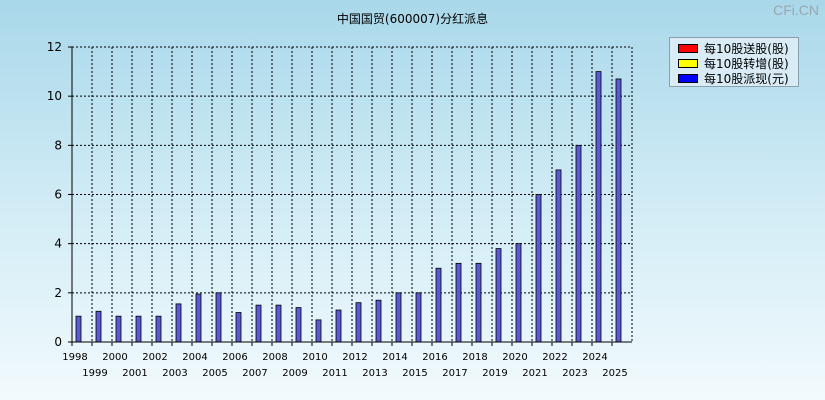 Image resolution: width=825 pixels, height=400 pixels. I want to click on x-tick-label: 2013, so click(374, 373).